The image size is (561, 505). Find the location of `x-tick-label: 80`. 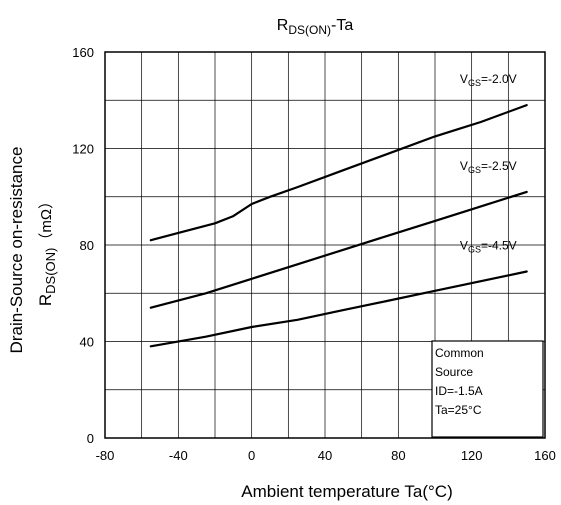

x-tick-label: 80 is located at coordinates (398, 455).